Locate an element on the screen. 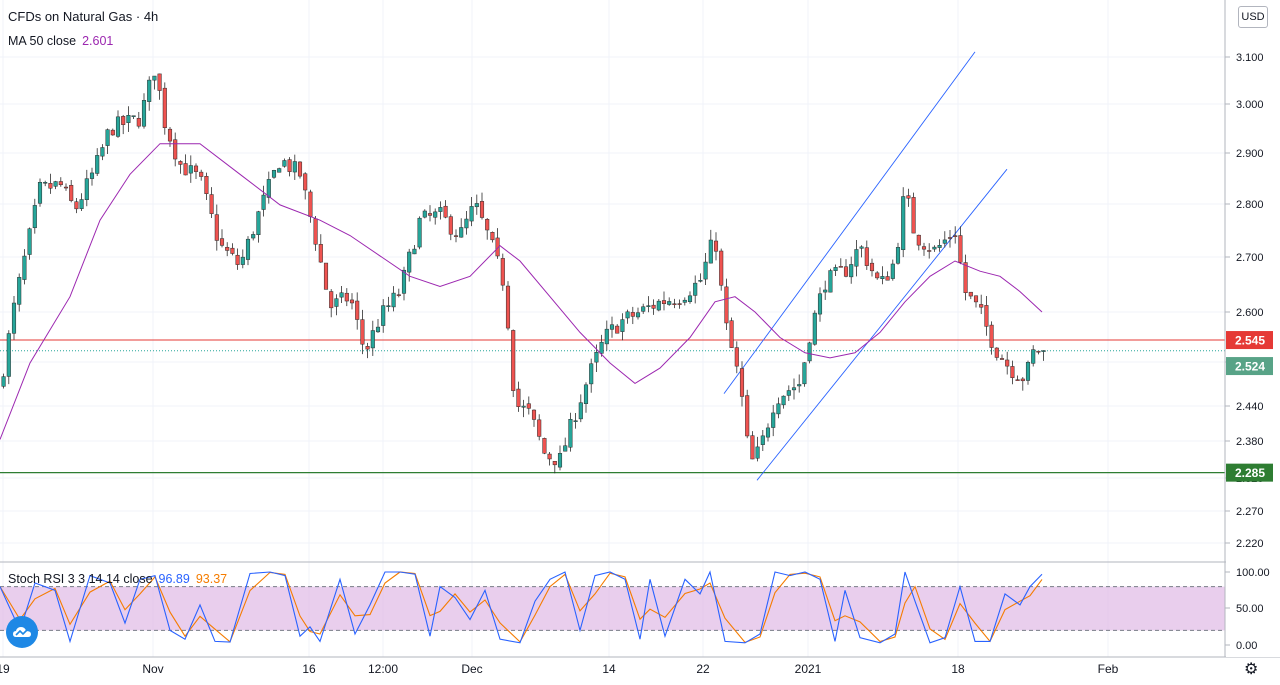 The height and width of the screenshot is (685, 1280). gear-icon: ⚙ is located at coordinates (1251, 669).